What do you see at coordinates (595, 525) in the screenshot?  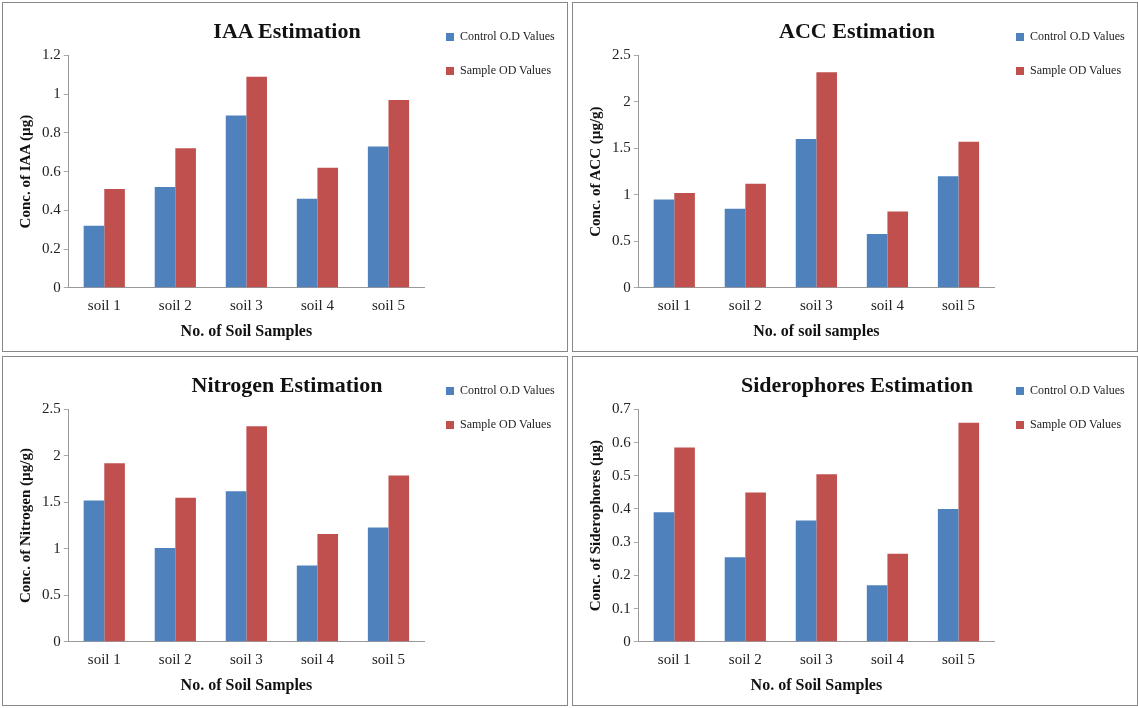 I see `y-axis-title: Conc. of Siderophores (µg)` at bounding box center [595, 525].